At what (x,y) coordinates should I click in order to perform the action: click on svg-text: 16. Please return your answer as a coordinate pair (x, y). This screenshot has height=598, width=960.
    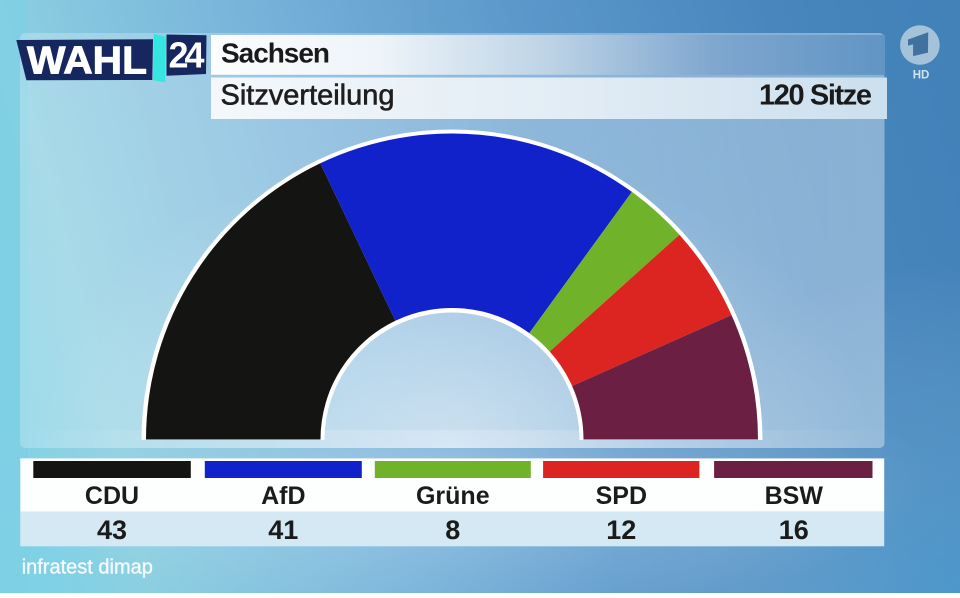
    Looking at the image, I should click on (794, 530).